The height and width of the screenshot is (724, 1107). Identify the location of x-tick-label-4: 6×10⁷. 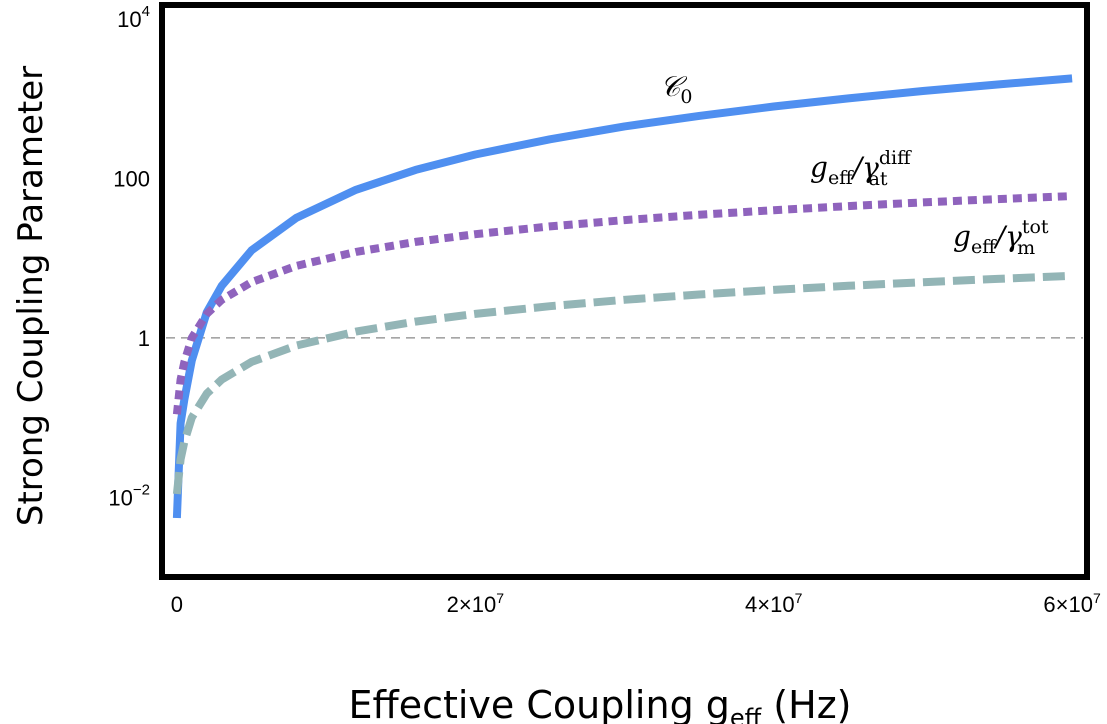
(1072, 603).